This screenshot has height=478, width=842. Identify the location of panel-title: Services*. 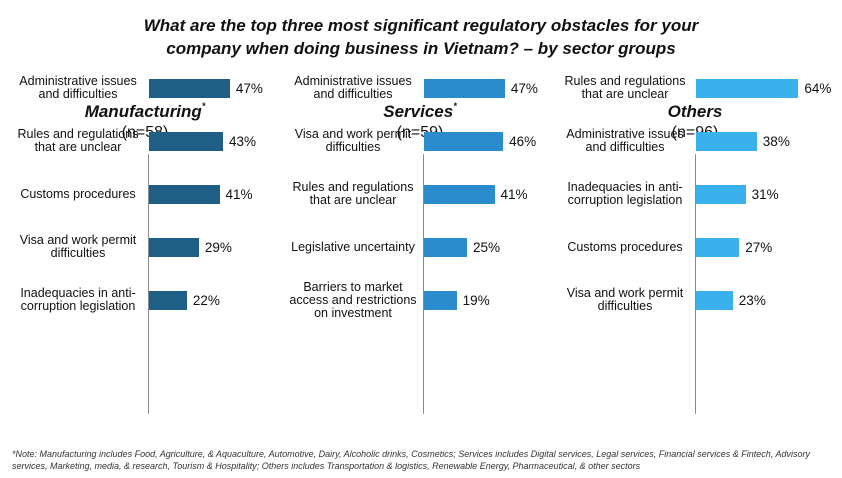
(420, 109).